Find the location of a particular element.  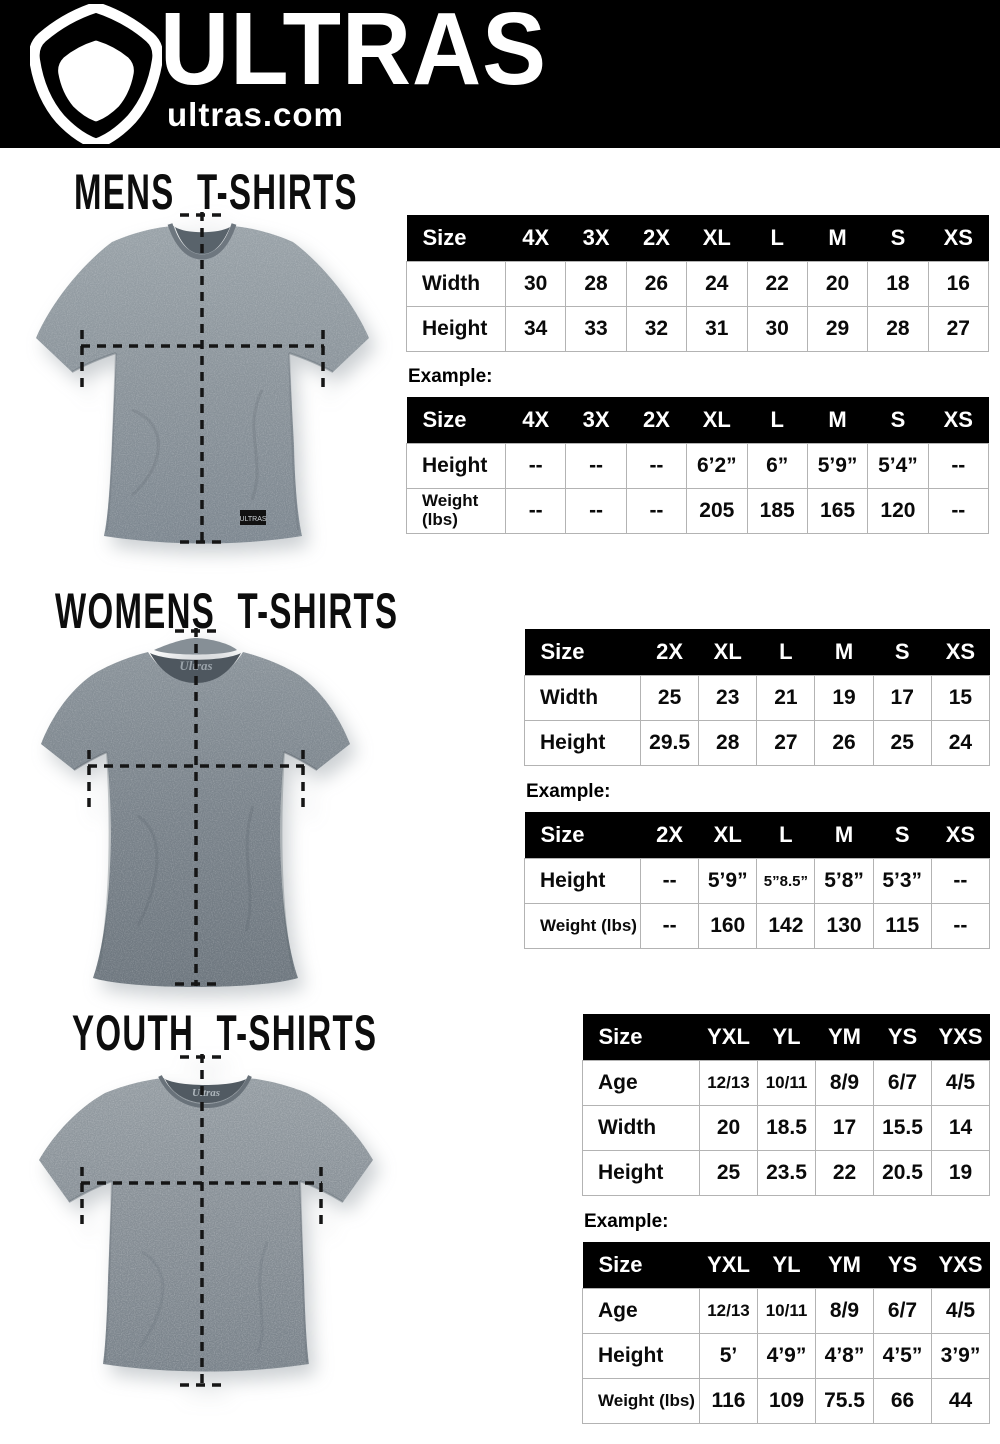

size-value-cell: 31 is located at coordinates (717, 329).